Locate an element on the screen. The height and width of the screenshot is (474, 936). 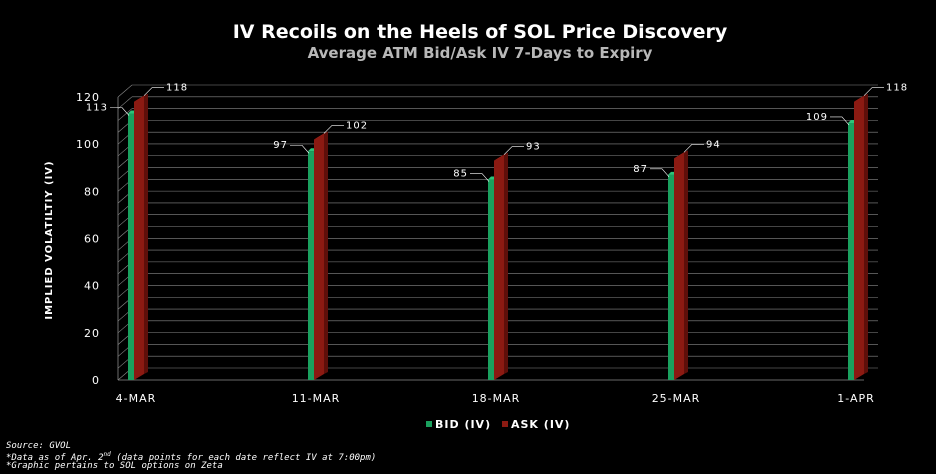
x-tick-labels: 4-MAR 11-MAR 18-MAR 25-MAR 1-APR is located at coordinates (495, 398).